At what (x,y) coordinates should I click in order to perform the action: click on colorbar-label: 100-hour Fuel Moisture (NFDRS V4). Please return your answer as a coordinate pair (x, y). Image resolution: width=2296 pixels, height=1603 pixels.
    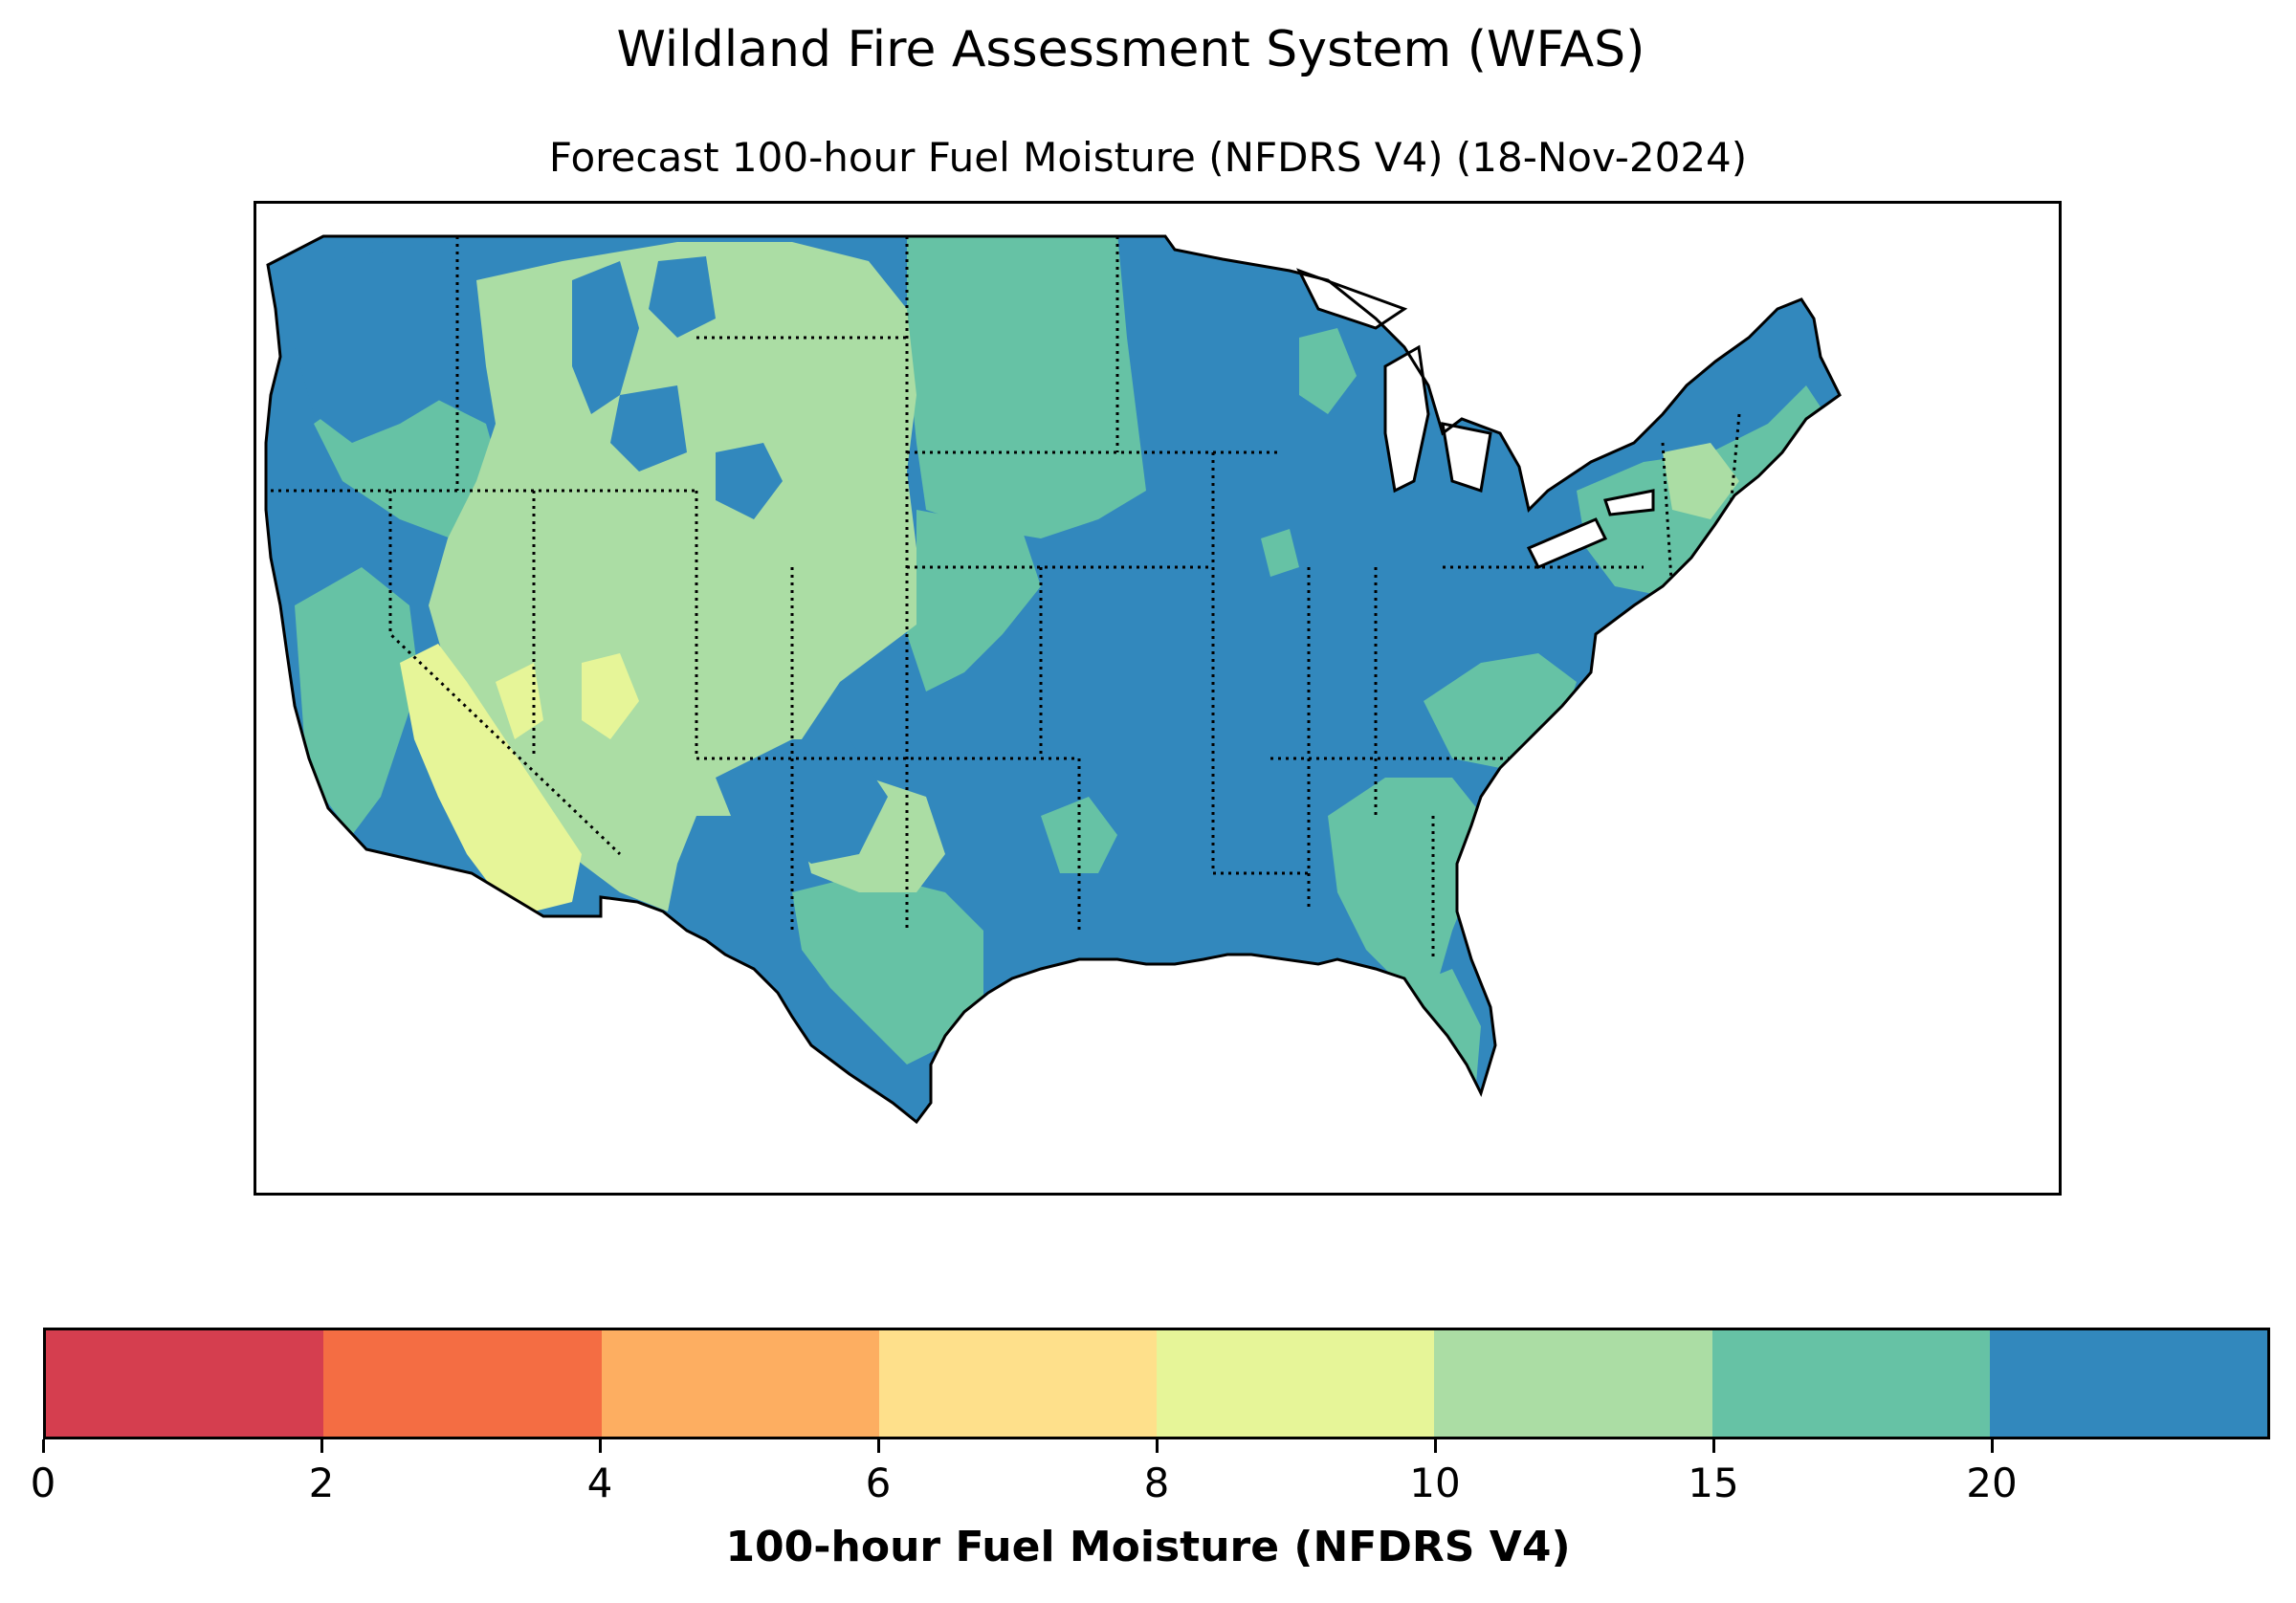
    Looking at the image, I should click on (1148, 1547).